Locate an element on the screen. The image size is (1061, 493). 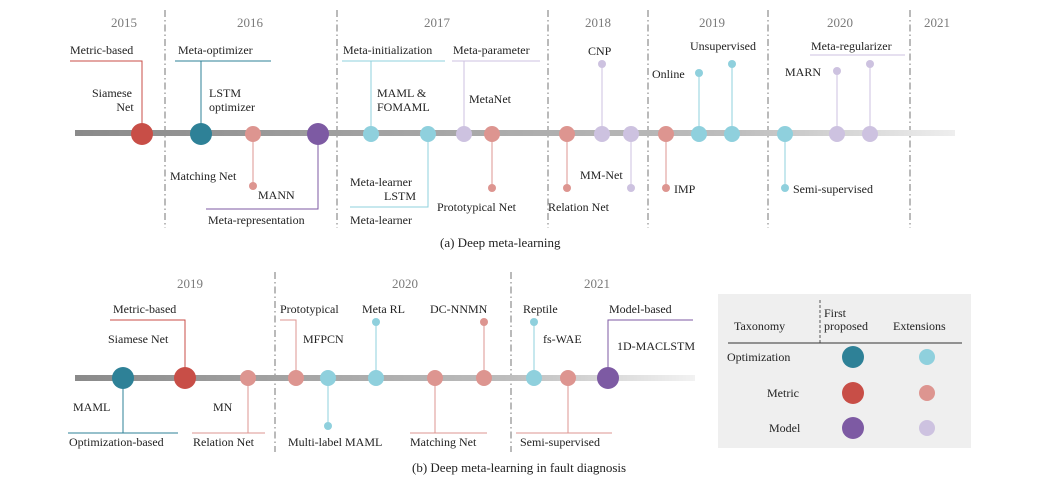
dot-marn is located at coordinates (837, 71).